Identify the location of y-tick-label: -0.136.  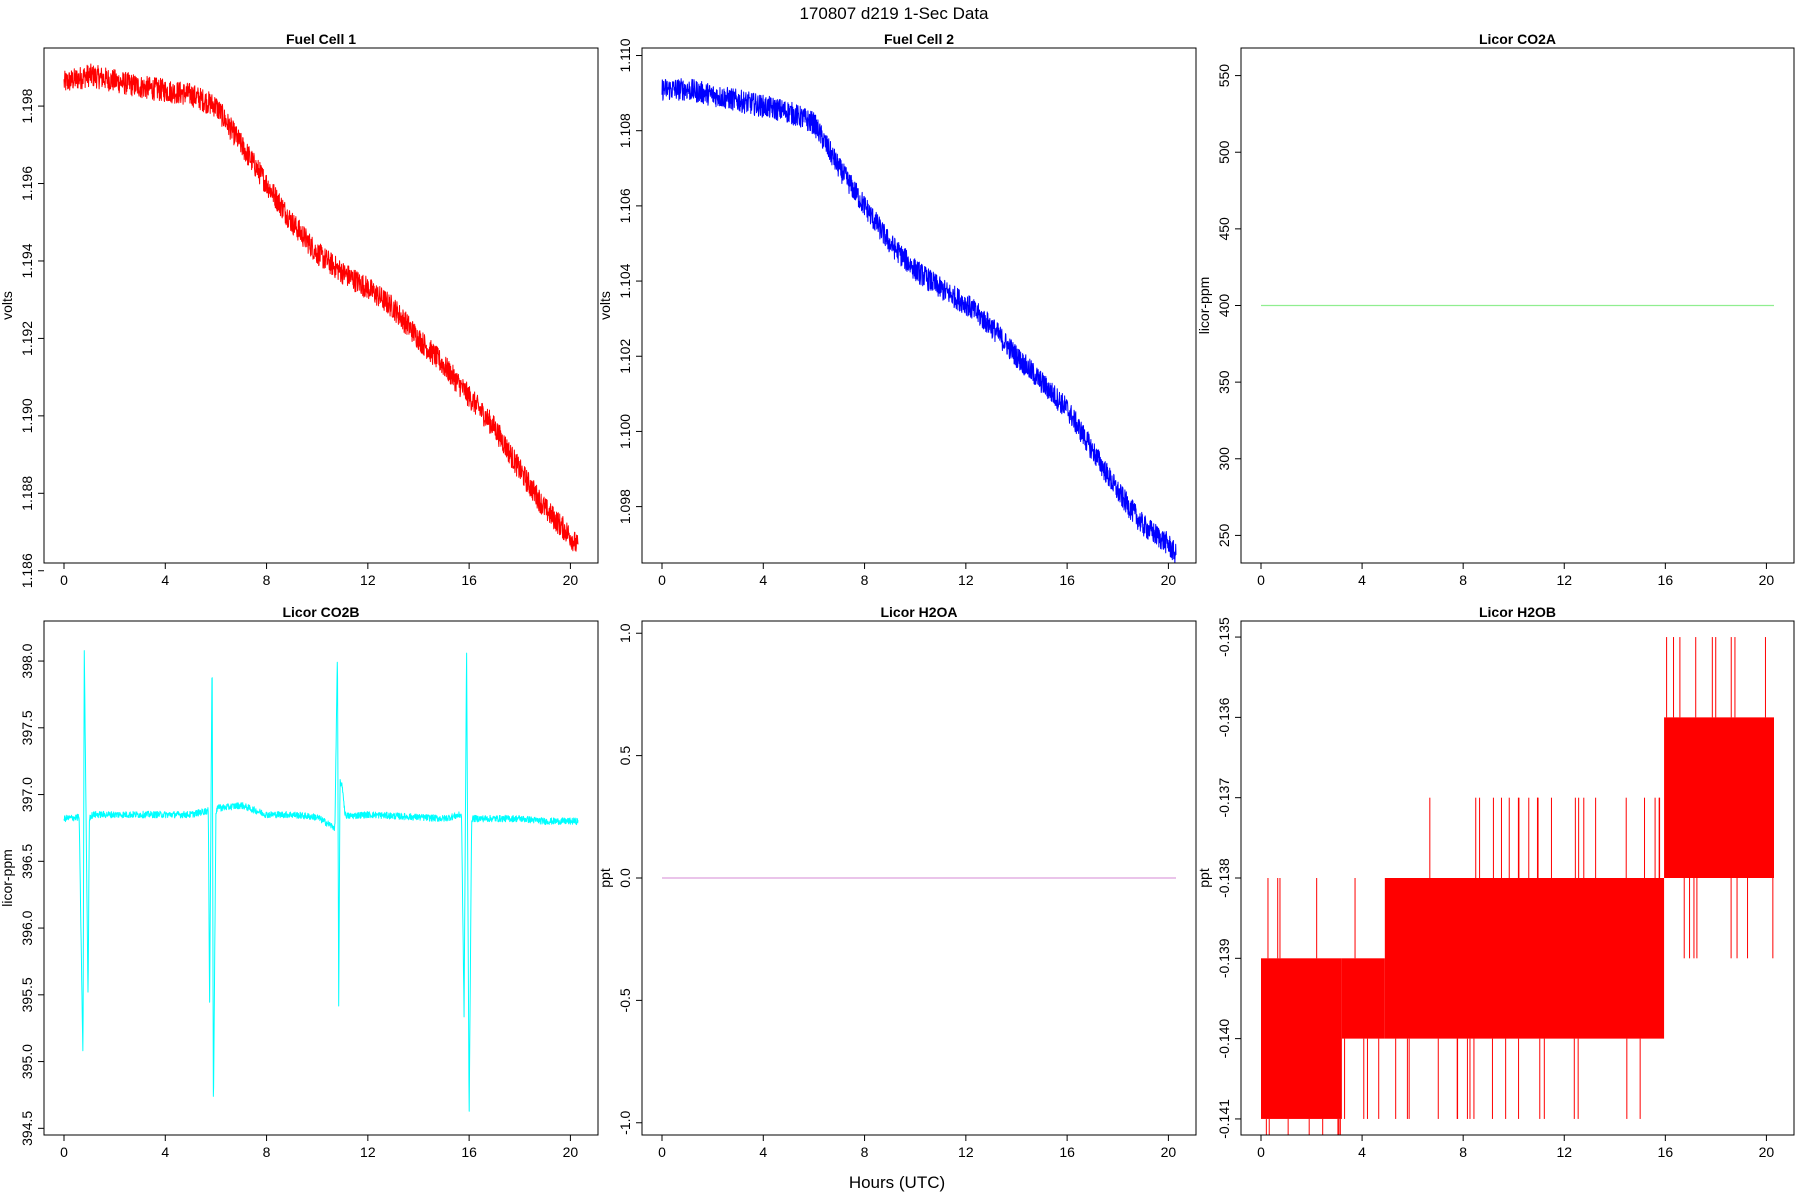
(1224, 717).